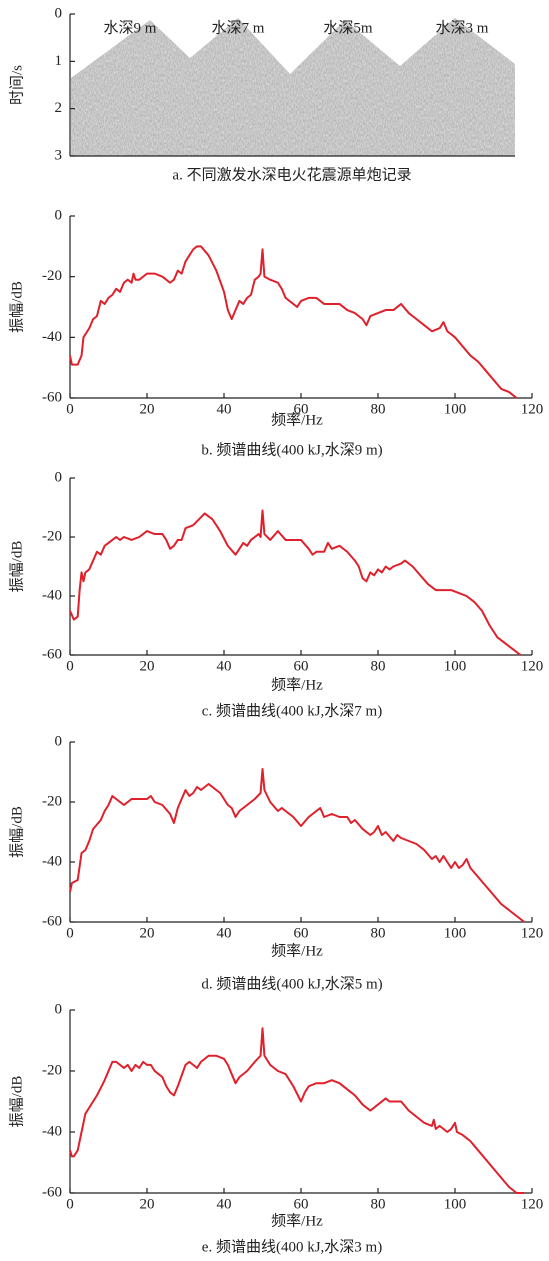  Describe the element at coordinates (59, 108) in the screenshot. I see `y-tick-label: 2` at that location.